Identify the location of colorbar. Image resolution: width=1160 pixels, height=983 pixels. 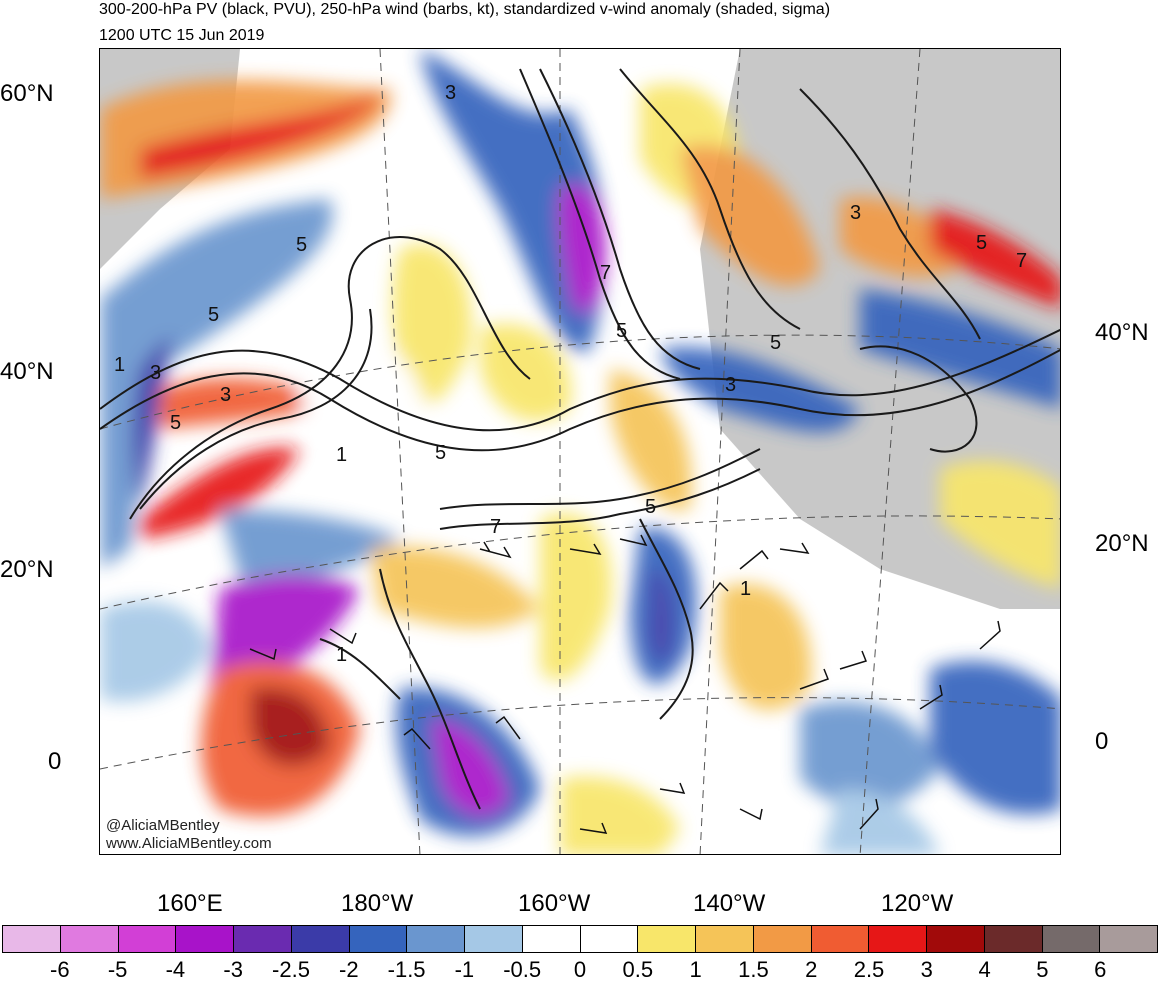
(580, 939).